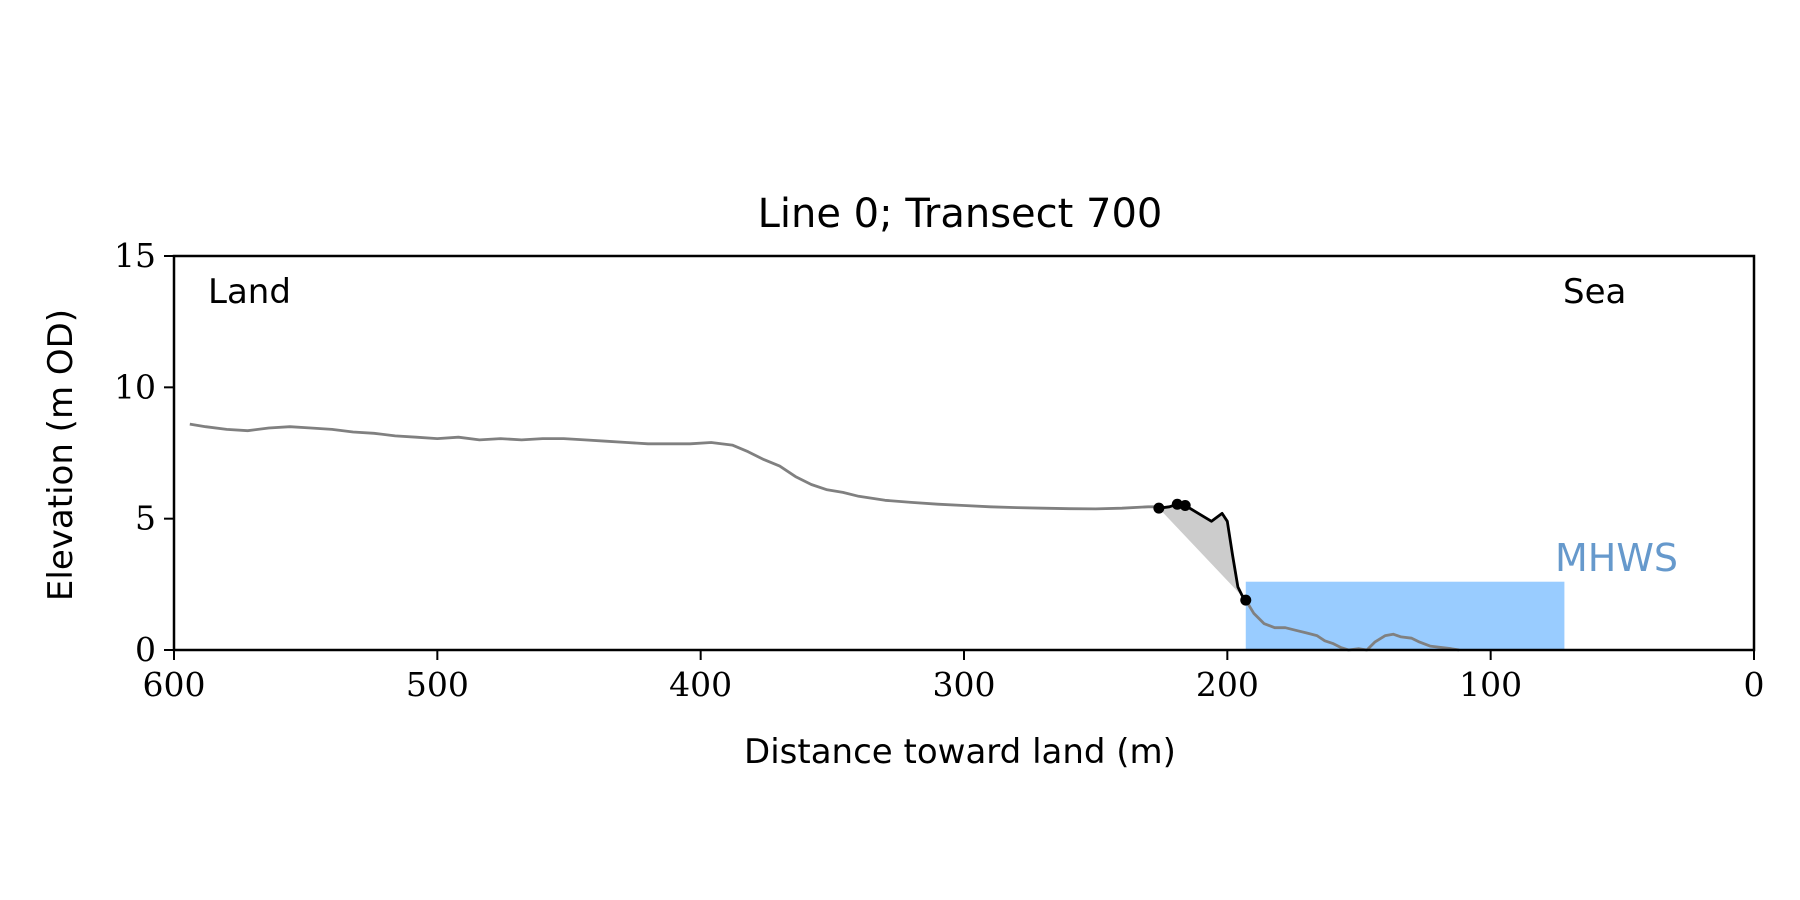 The image size is (1800, 900). What do you see at coordinates (1616, 558) in the screenshot?
I see `mhws-label: MHWS` at bounding box center [1616, 558].